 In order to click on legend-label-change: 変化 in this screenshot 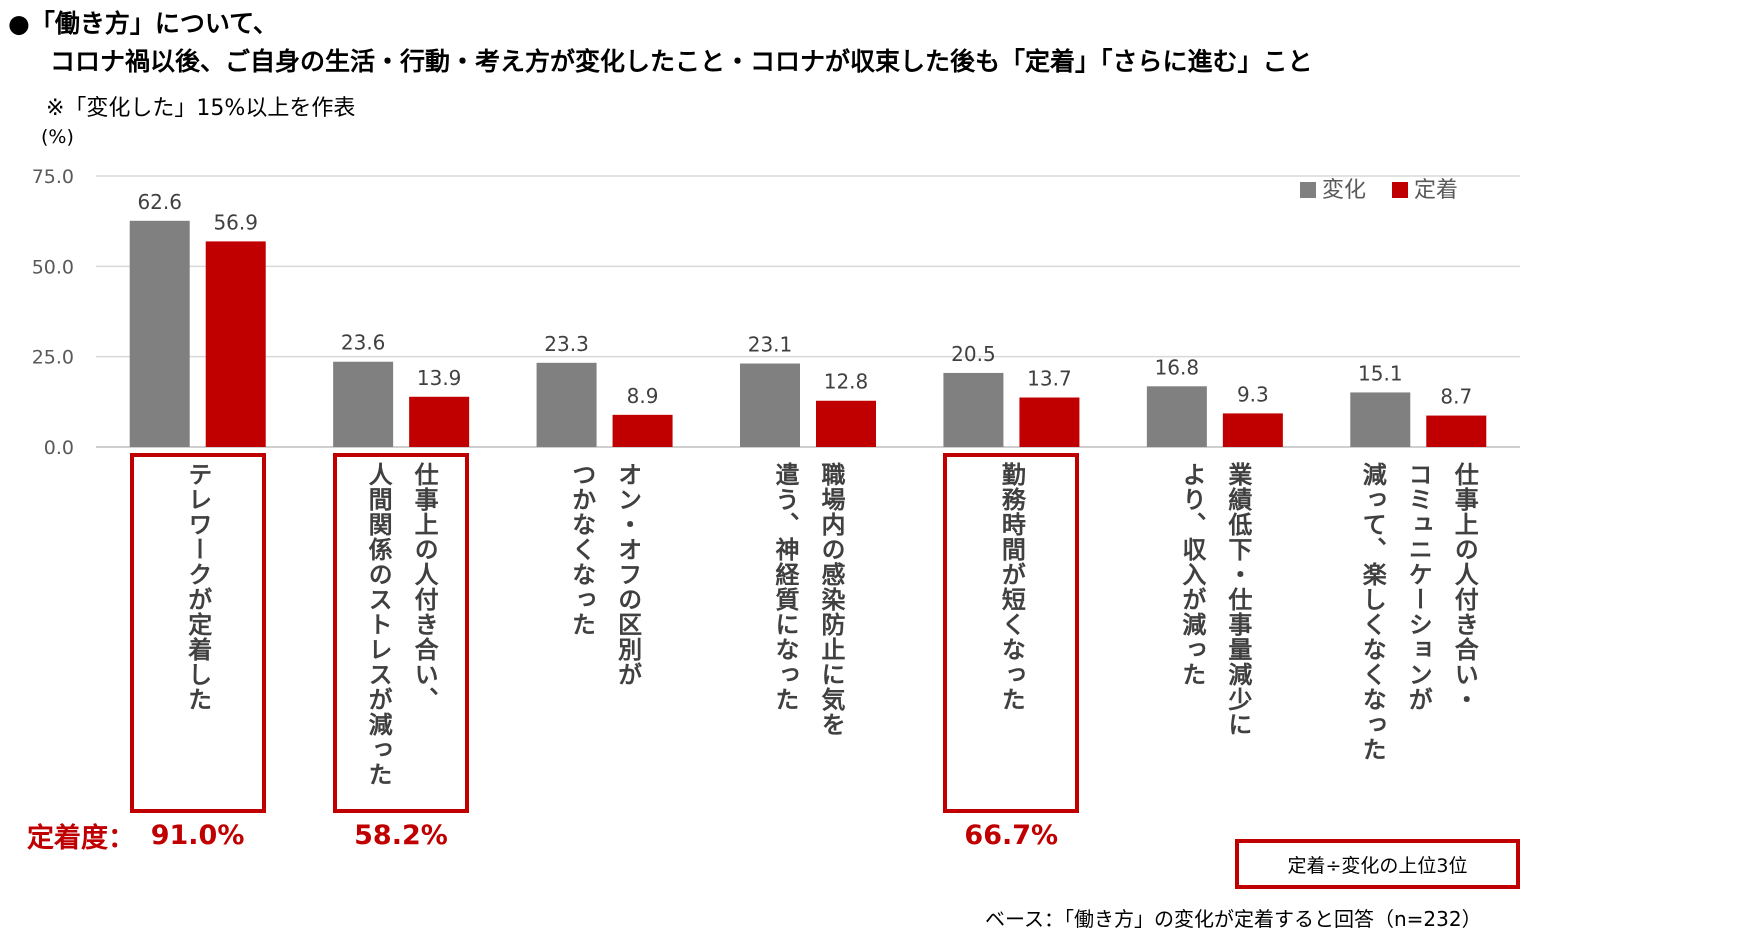, I will do `click(1344, 190)`.